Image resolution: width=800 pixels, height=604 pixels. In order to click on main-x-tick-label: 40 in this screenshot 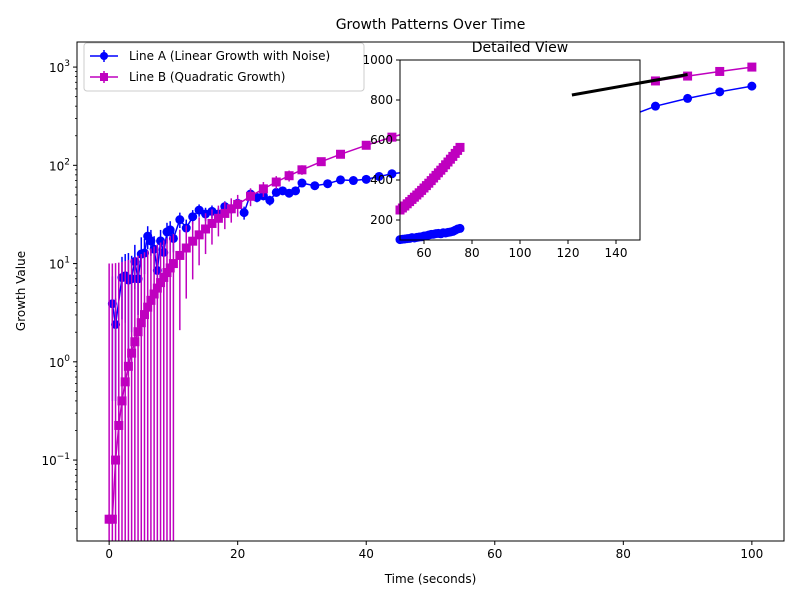, I will do `click(366, 554)`.